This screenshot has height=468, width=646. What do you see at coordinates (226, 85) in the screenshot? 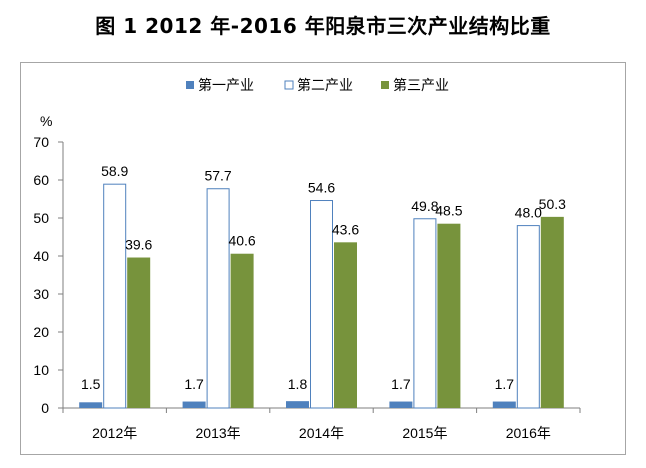
I see `legend-label: 第一产业` at bounding box center [226, 85].